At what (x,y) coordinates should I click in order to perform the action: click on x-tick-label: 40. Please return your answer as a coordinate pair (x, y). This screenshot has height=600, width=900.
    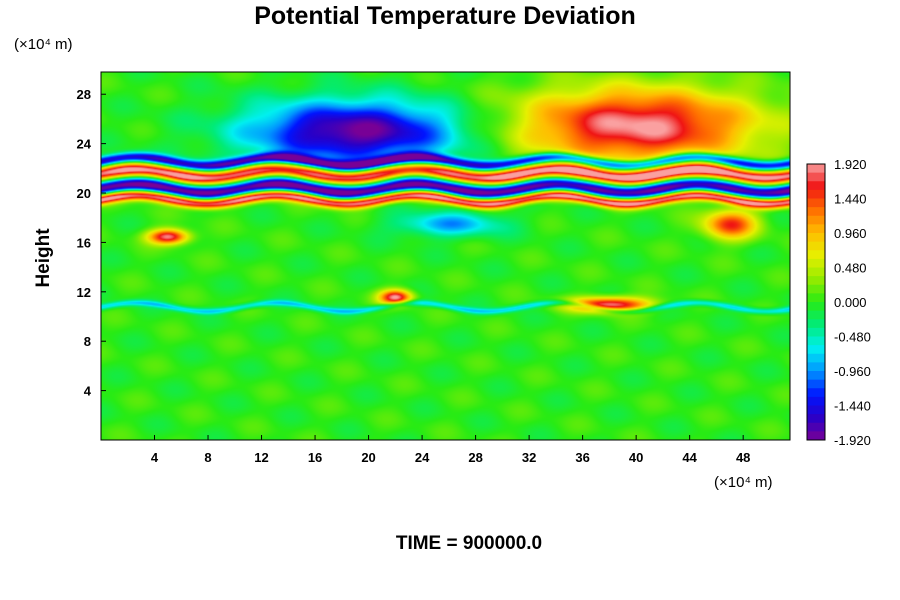
    Looking at the image, I should click on (636, 457).